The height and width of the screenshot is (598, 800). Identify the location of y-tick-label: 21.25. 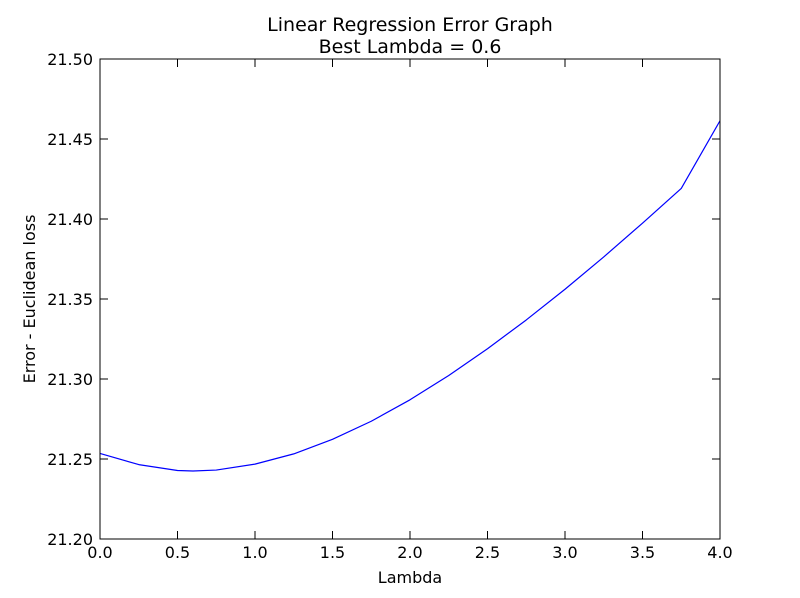
(70, 459).